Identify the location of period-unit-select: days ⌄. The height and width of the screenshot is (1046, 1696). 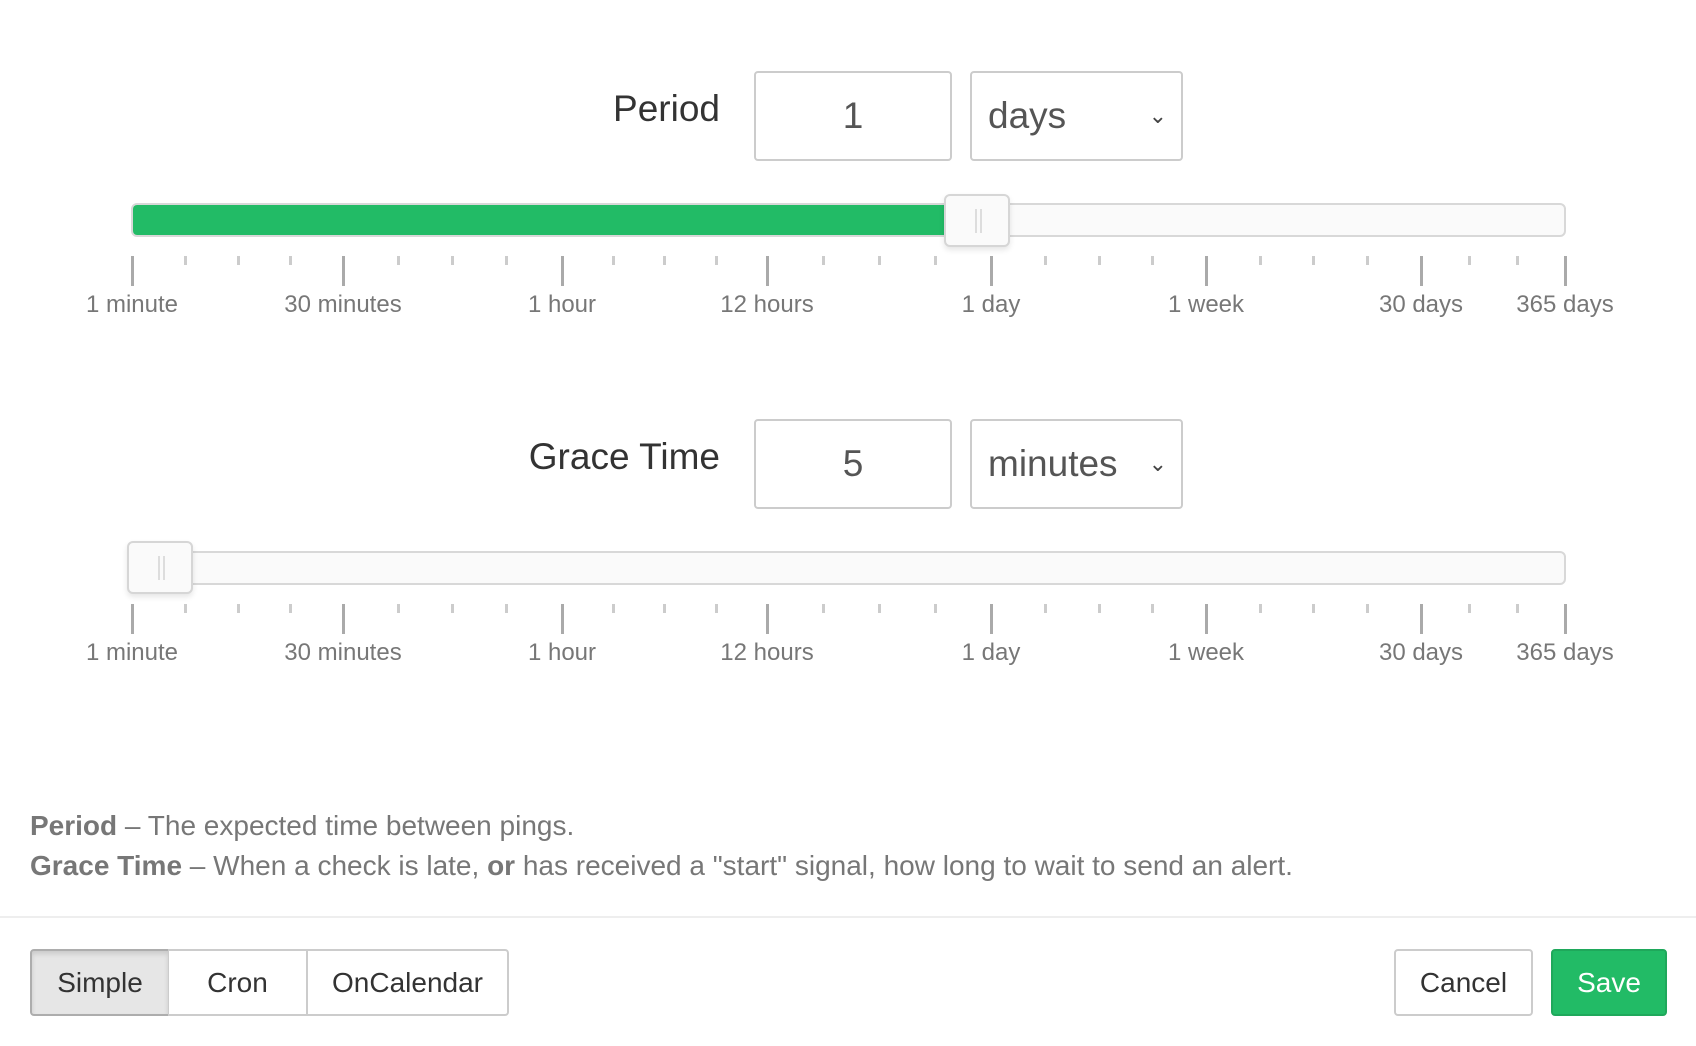
(1076, 116).